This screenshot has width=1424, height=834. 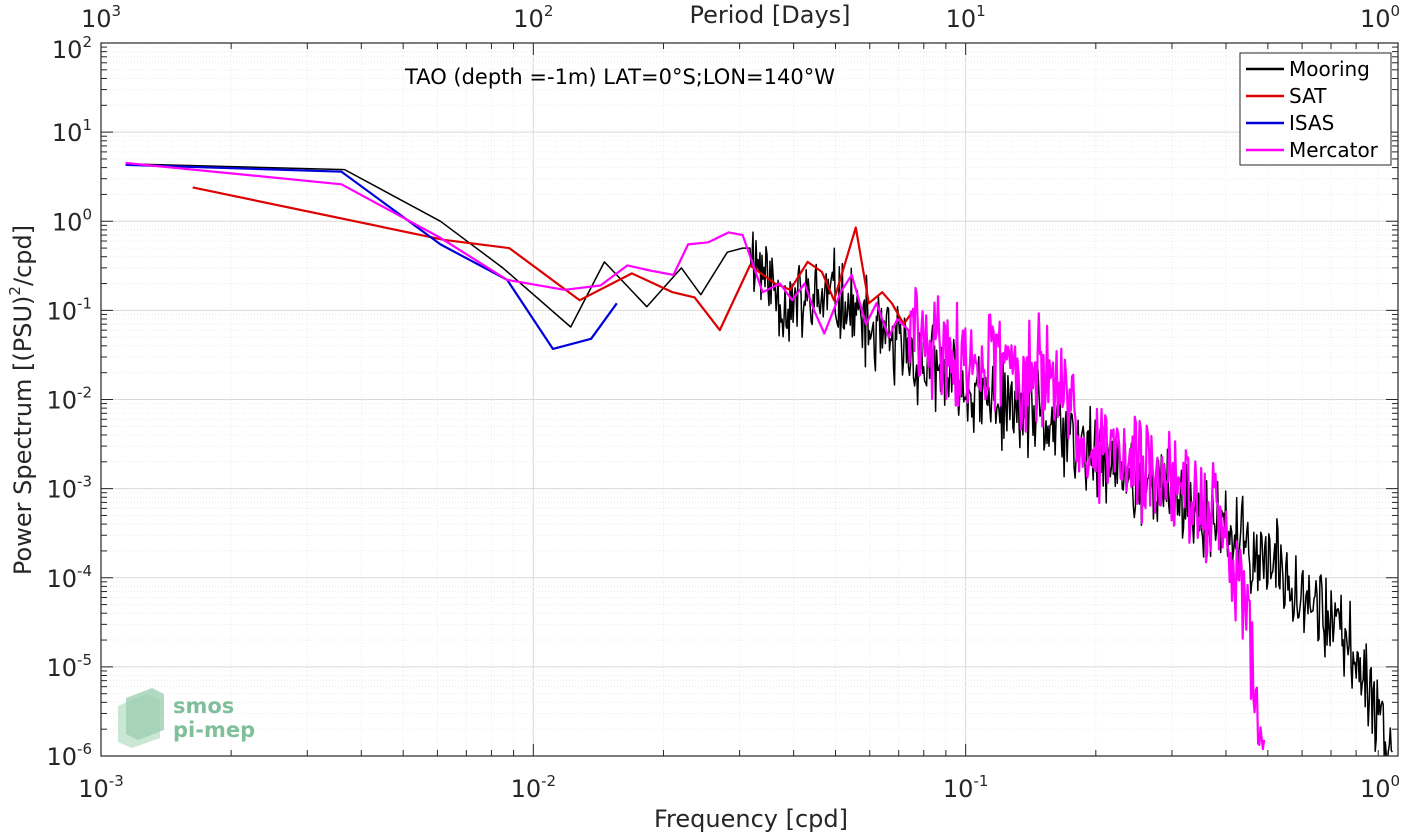 I want to click on y-tick-label: 10⁻⁵, so click(x=69, y=666).